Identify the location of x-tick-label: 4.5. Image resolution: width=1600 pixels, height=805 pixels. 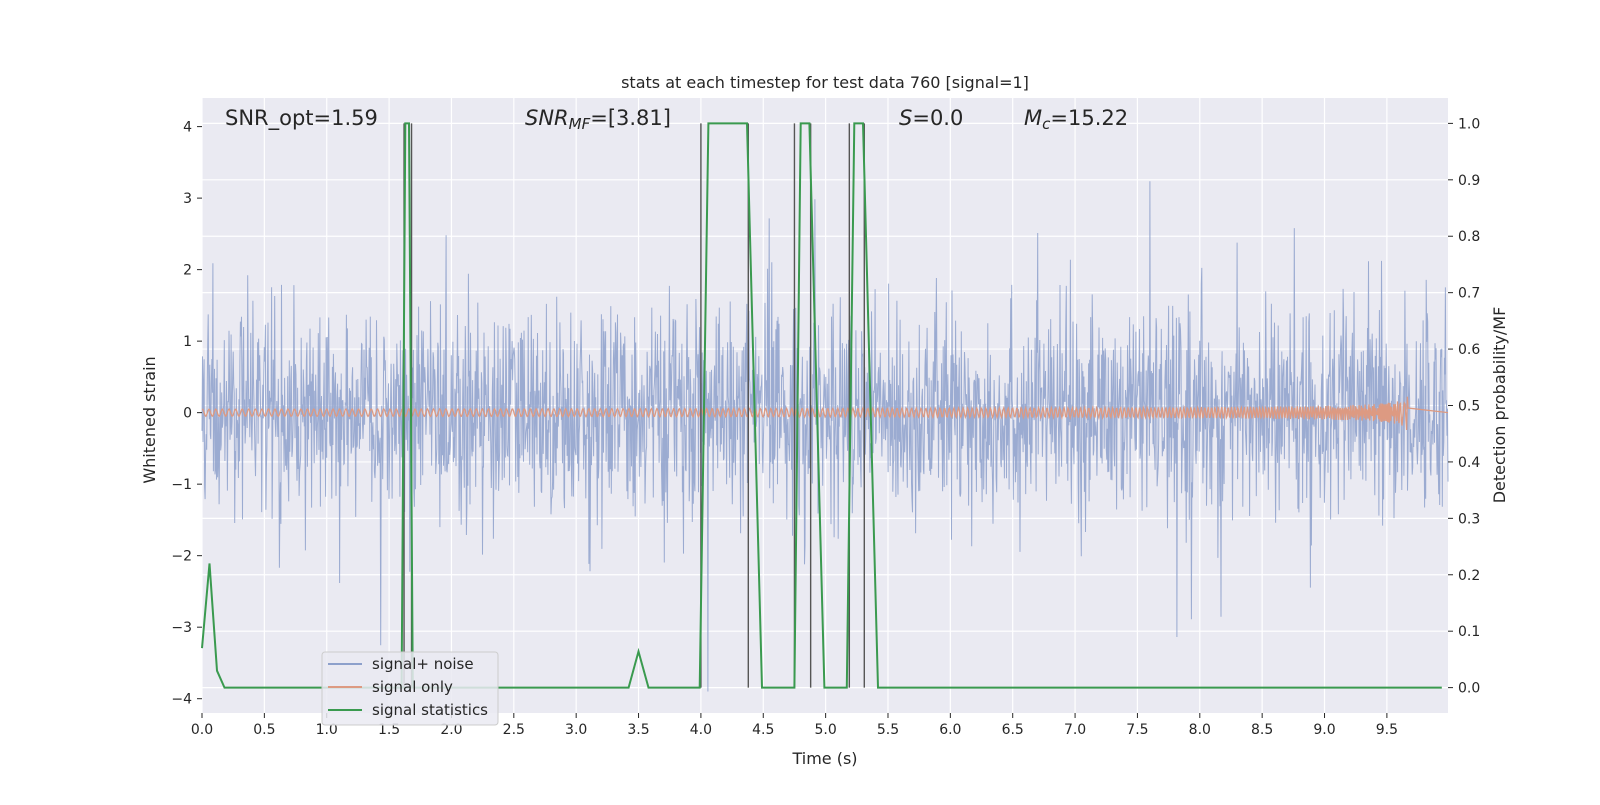
(763, 730).